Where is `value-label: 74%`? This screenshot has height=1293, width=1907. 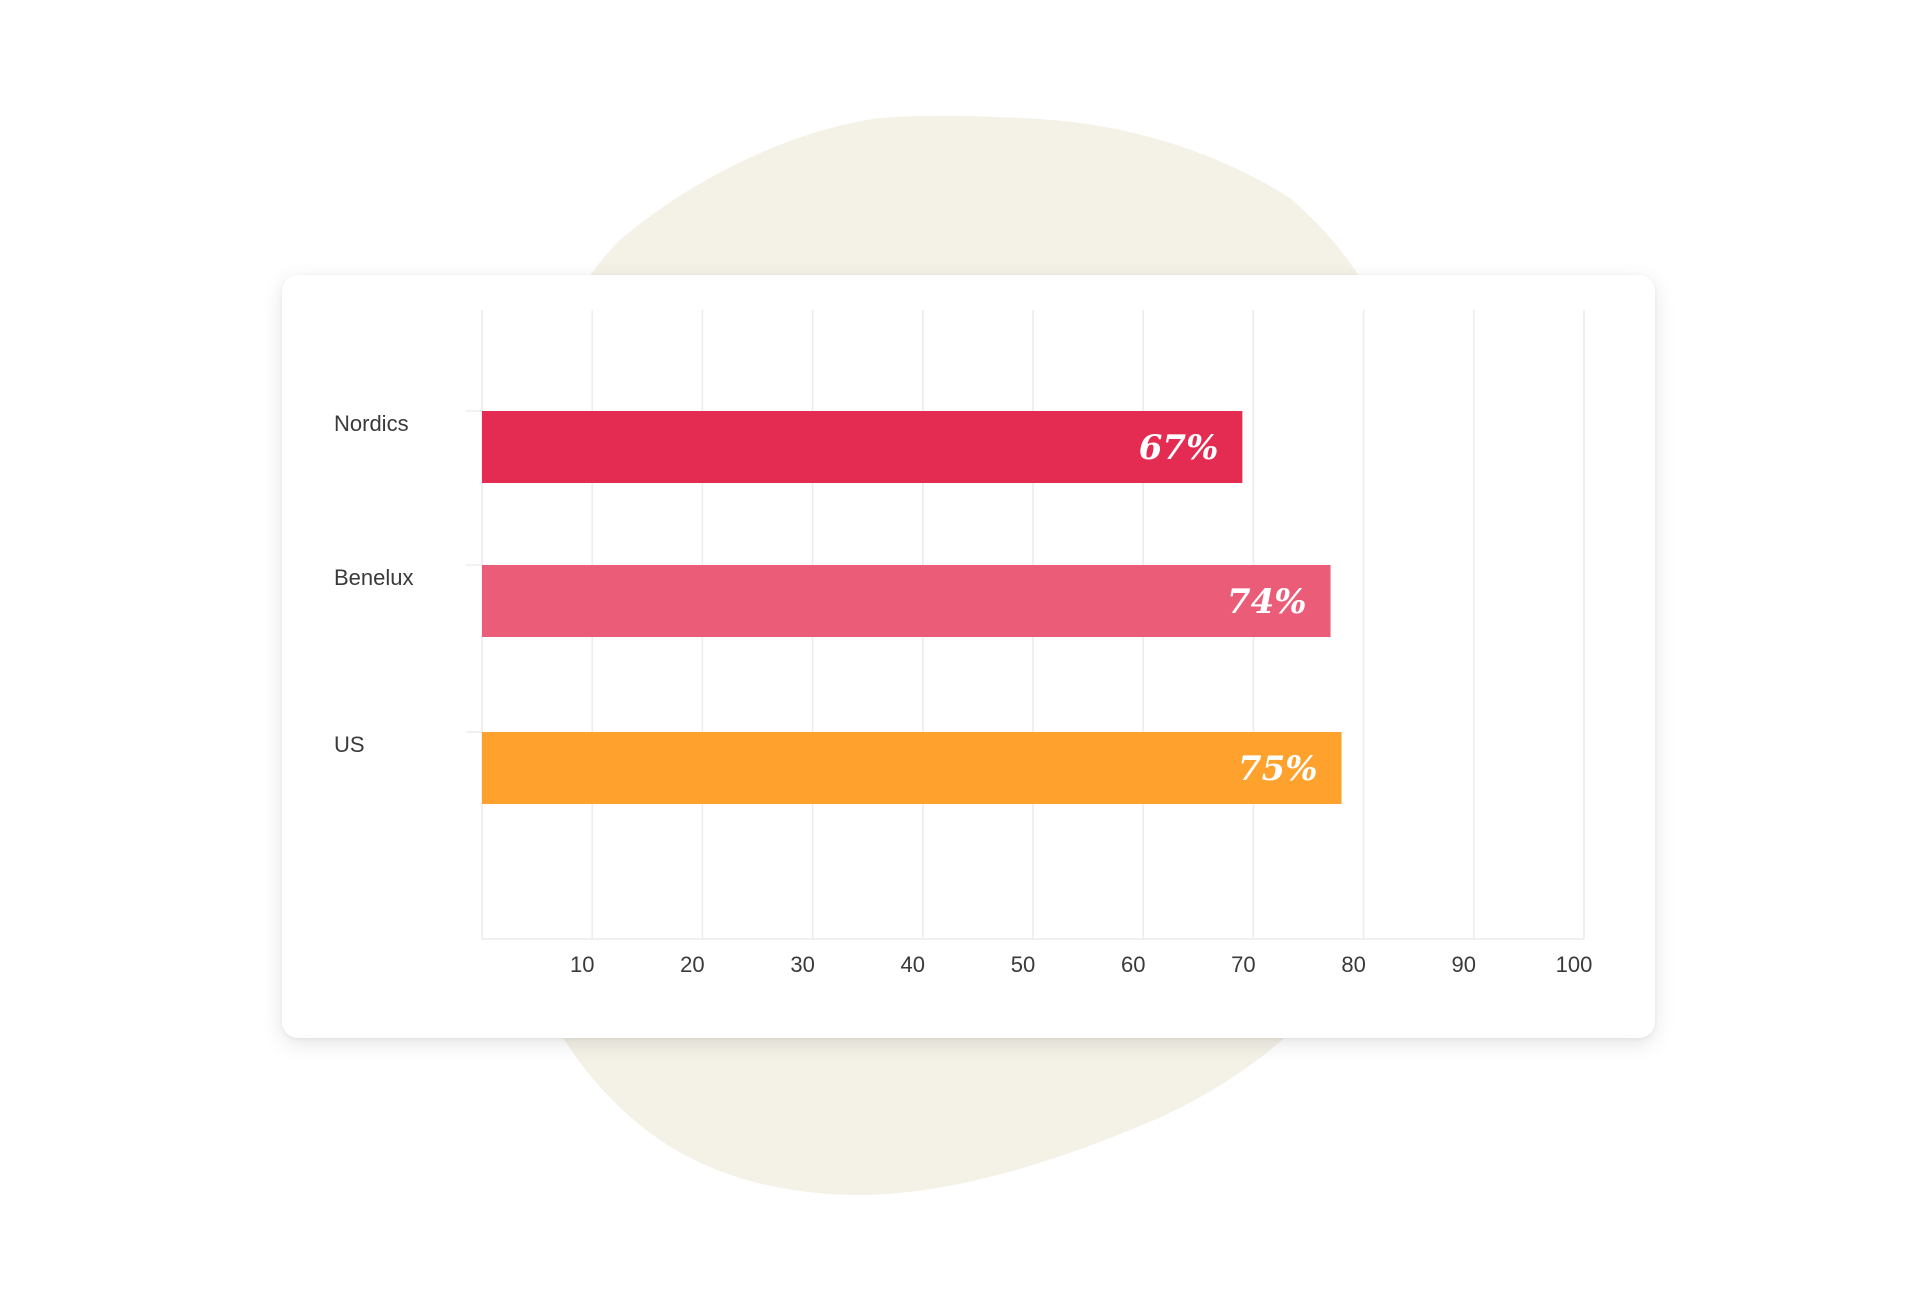
value-label: 74% is located at coordinates (1267, 602).